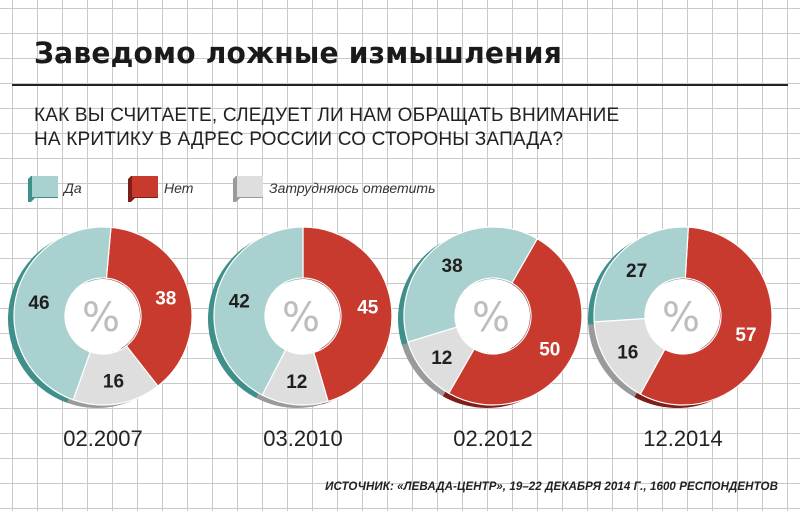 The width and height of the screenshot is (800, 511). I want to click on donut-period-label-02.2007: 02.2007, so click(103, 438).